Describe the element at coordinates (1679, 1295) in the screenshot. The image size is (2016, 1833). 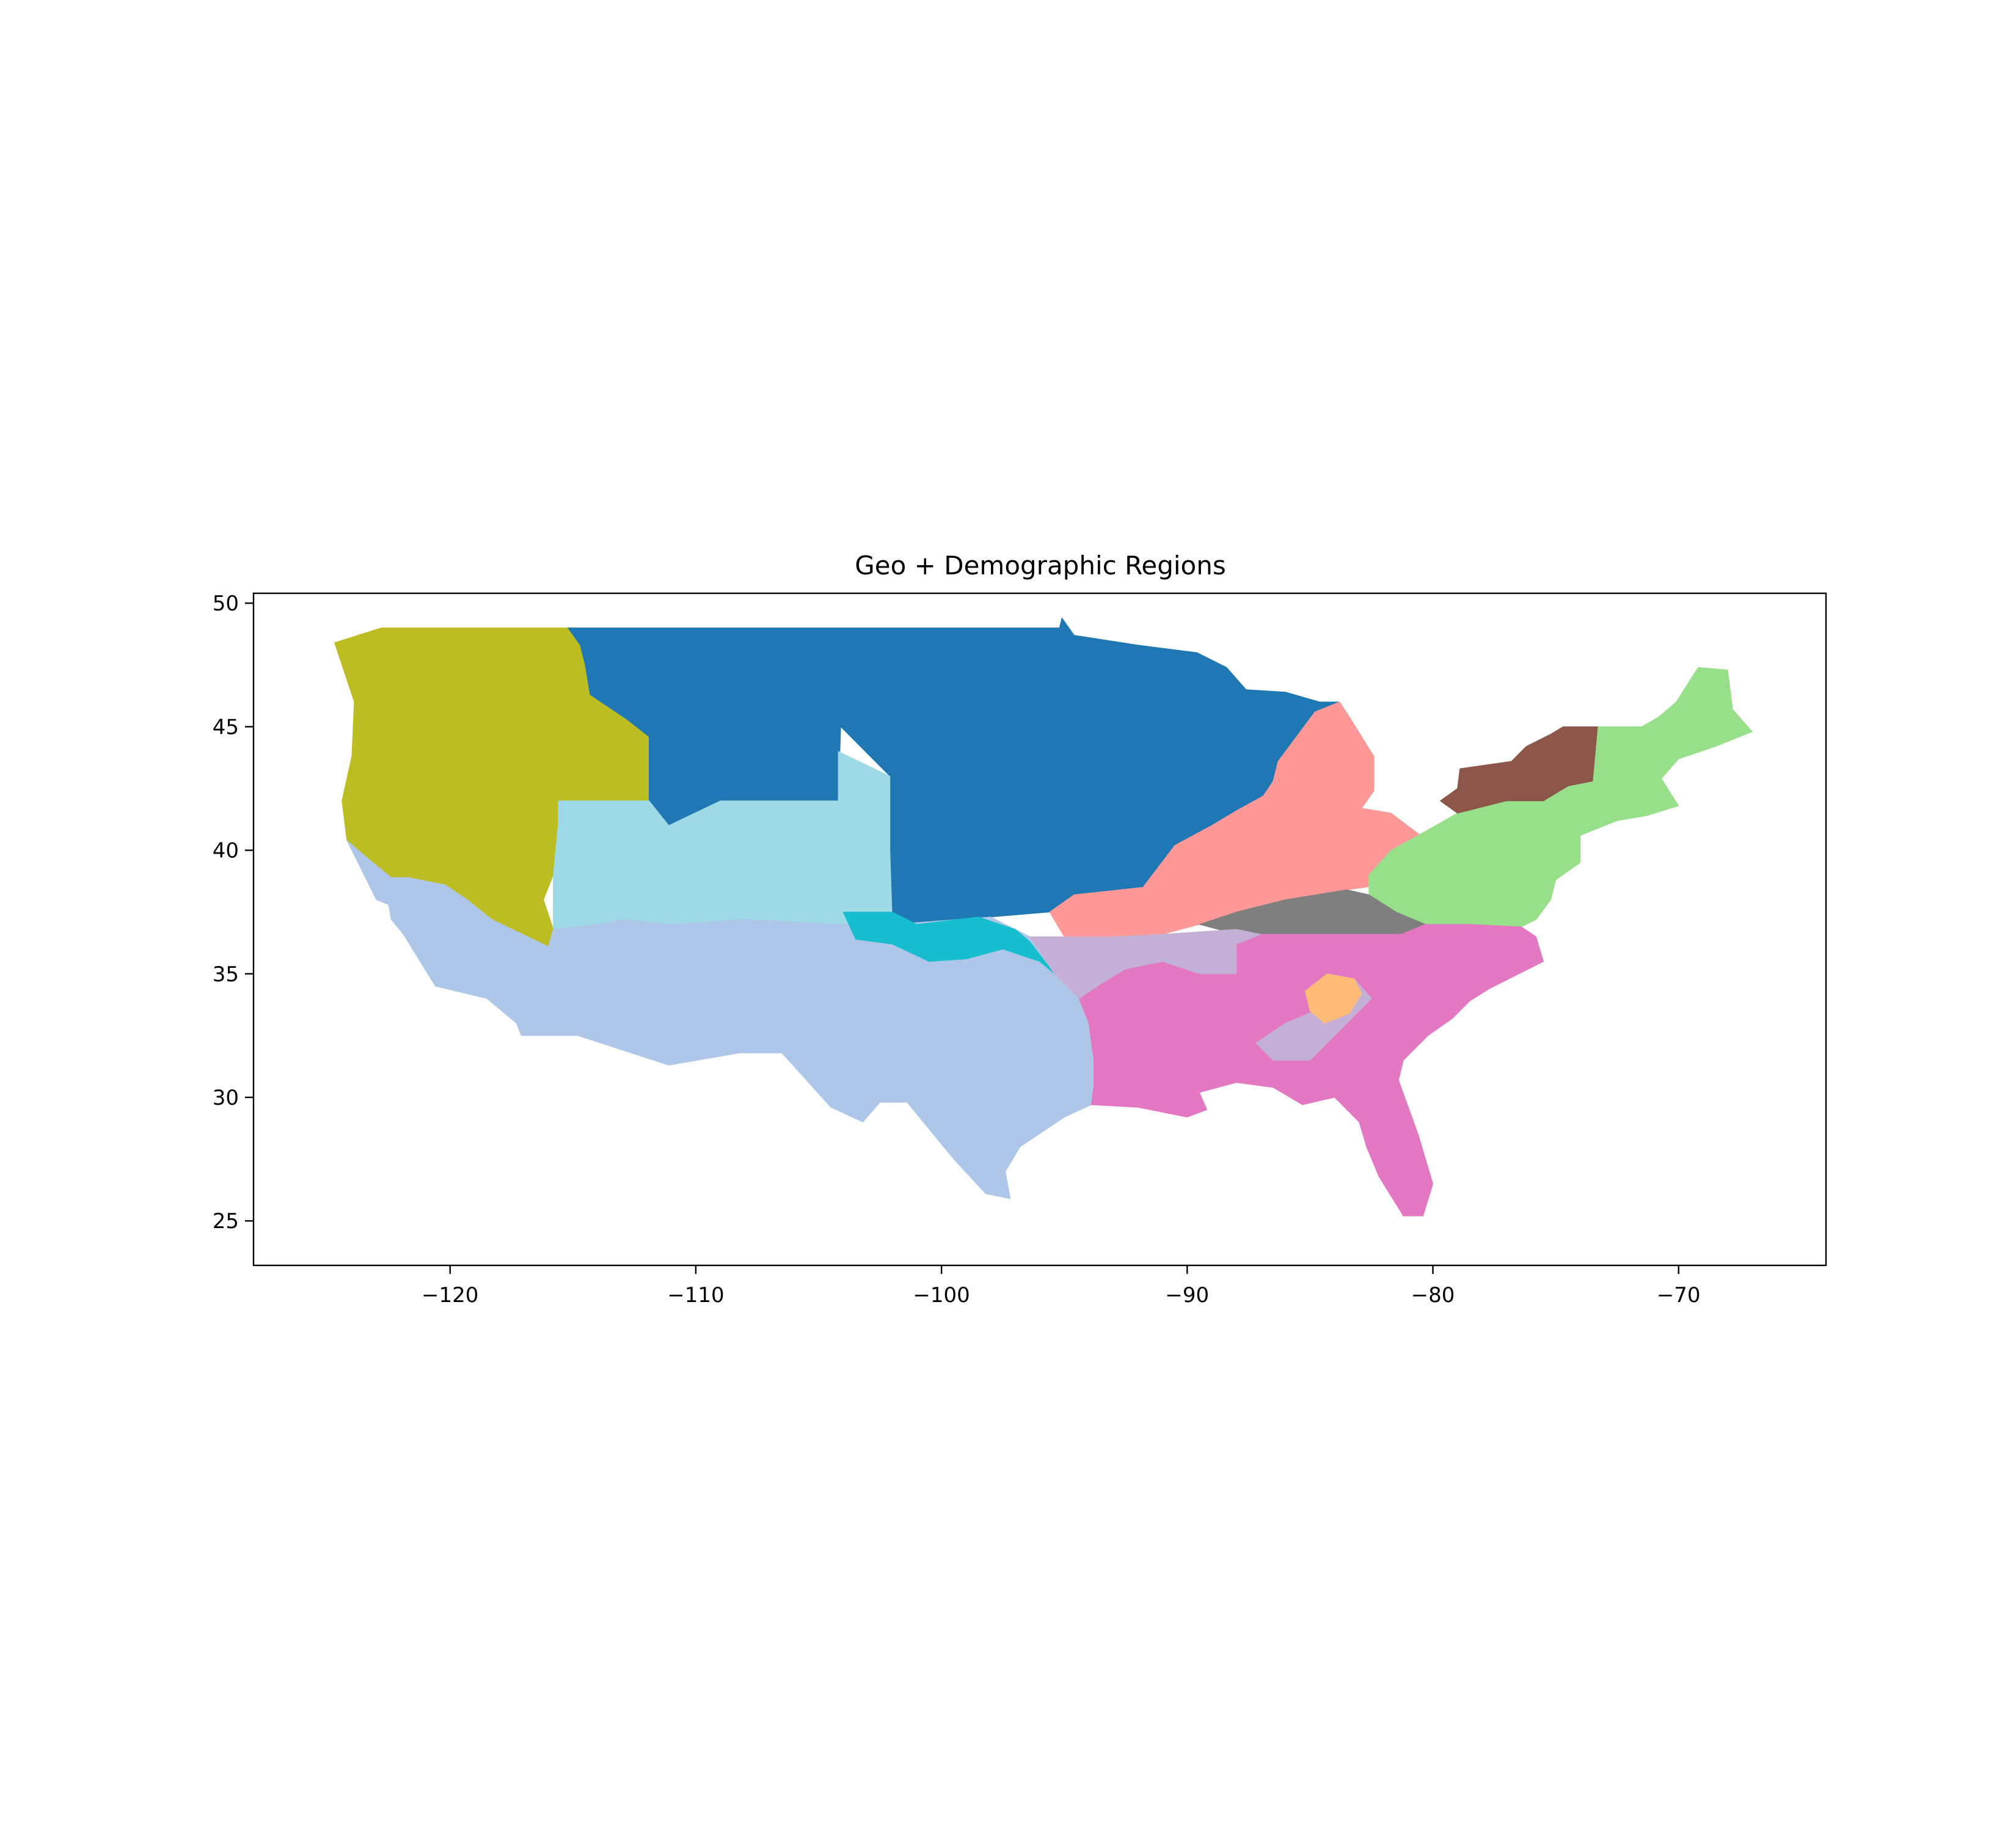
I see `x-tick-label: −70` at that location.